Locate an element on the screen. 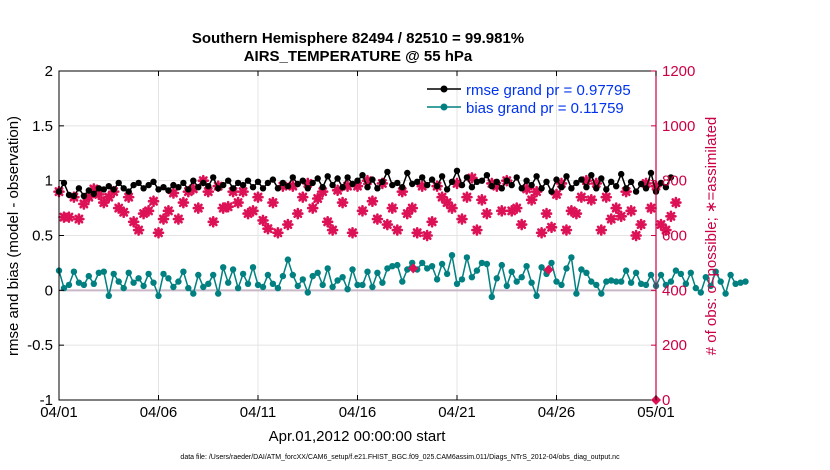 This screenshot has height=470, width=830. obs-possible-markers is located at coordinates (534, 334).